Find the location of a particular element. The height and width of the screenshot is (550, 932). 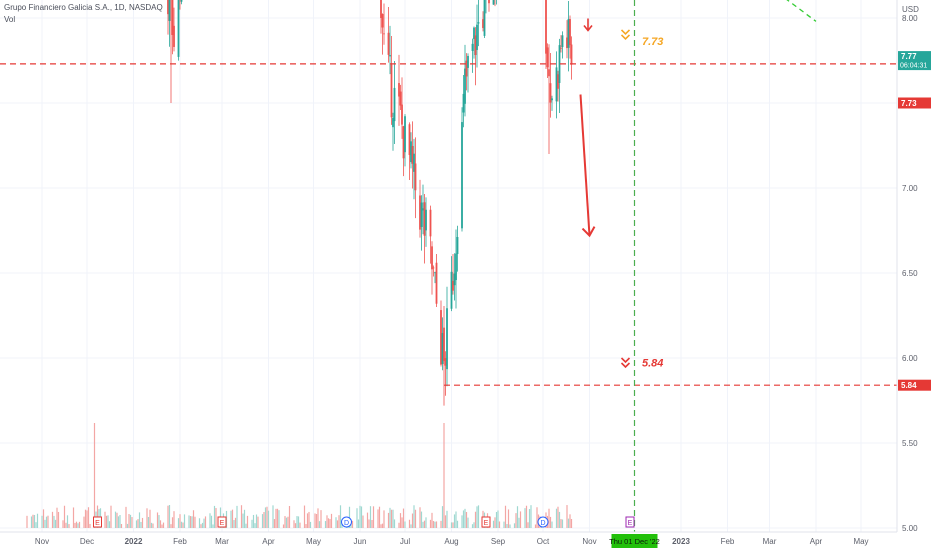

time-tick-label: Apr is located at coordinates (268, 541).